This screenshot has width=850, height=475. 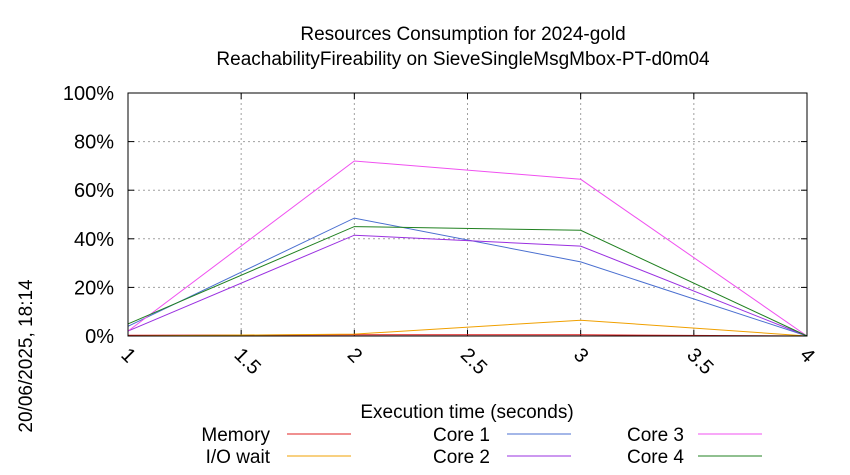 What do you see at coordinates (94, 288) in the screenshot?
I see `y-tick-label: 20%` at bounding box center [94, 288].